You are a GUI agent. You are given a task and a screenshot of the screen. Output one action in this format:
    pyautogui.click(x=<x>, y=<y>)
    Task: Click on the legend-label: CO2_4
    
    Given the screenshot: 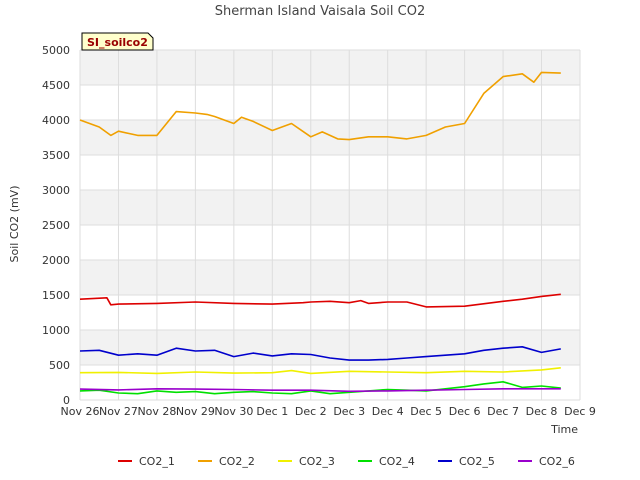 What is the action you would take?
    pyautogui.click(x=397, y=461)
    